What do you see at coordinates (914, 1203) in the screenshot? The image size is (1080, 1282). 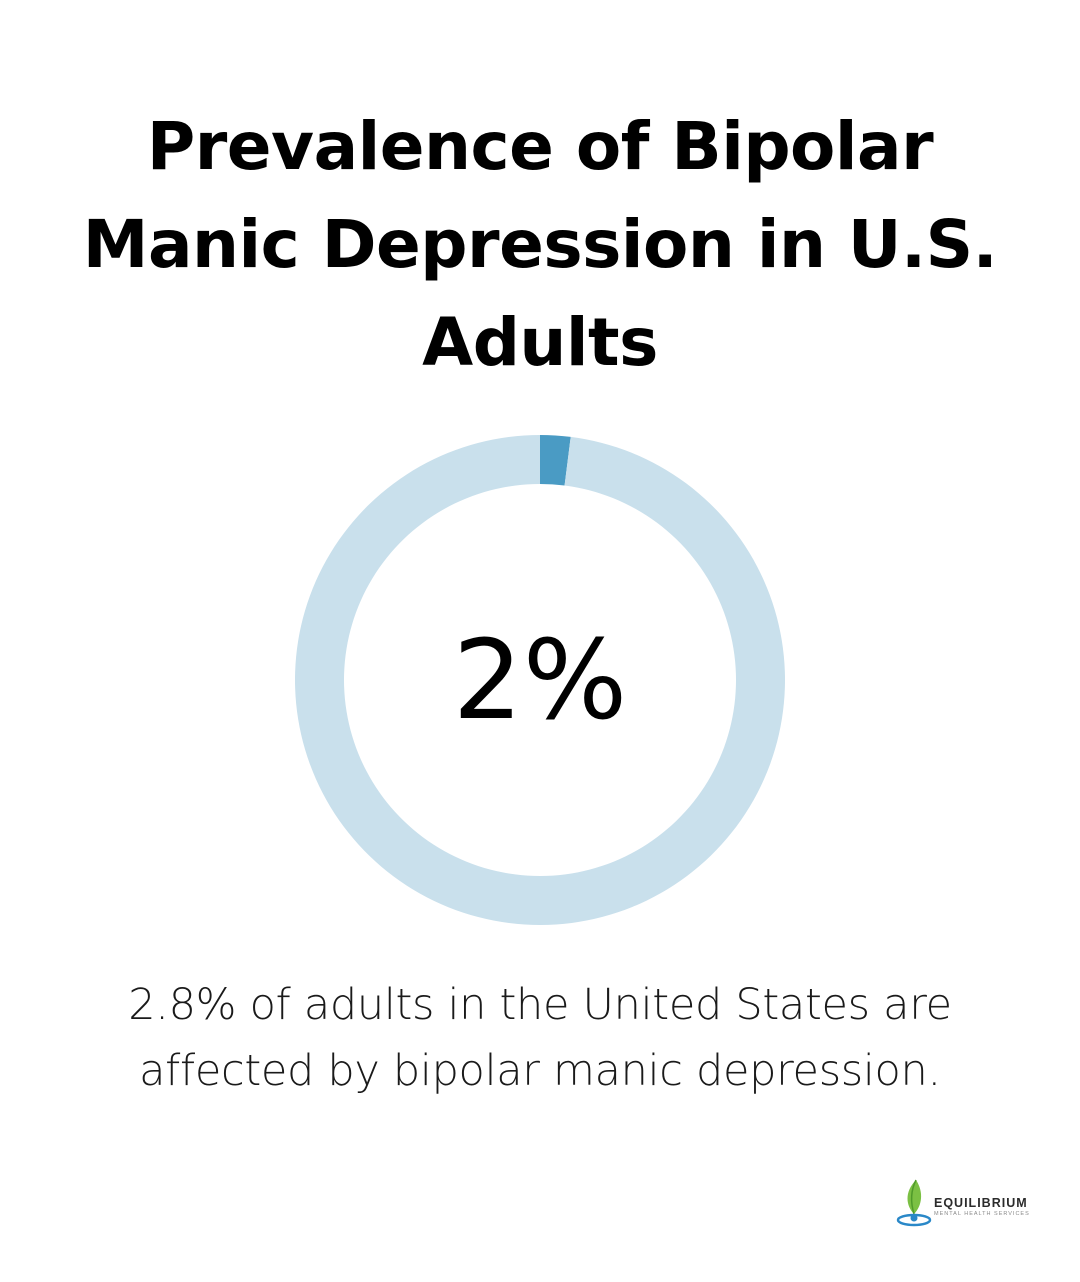 I see `leaf-drop-icon` at bounding box center [914, 1203].